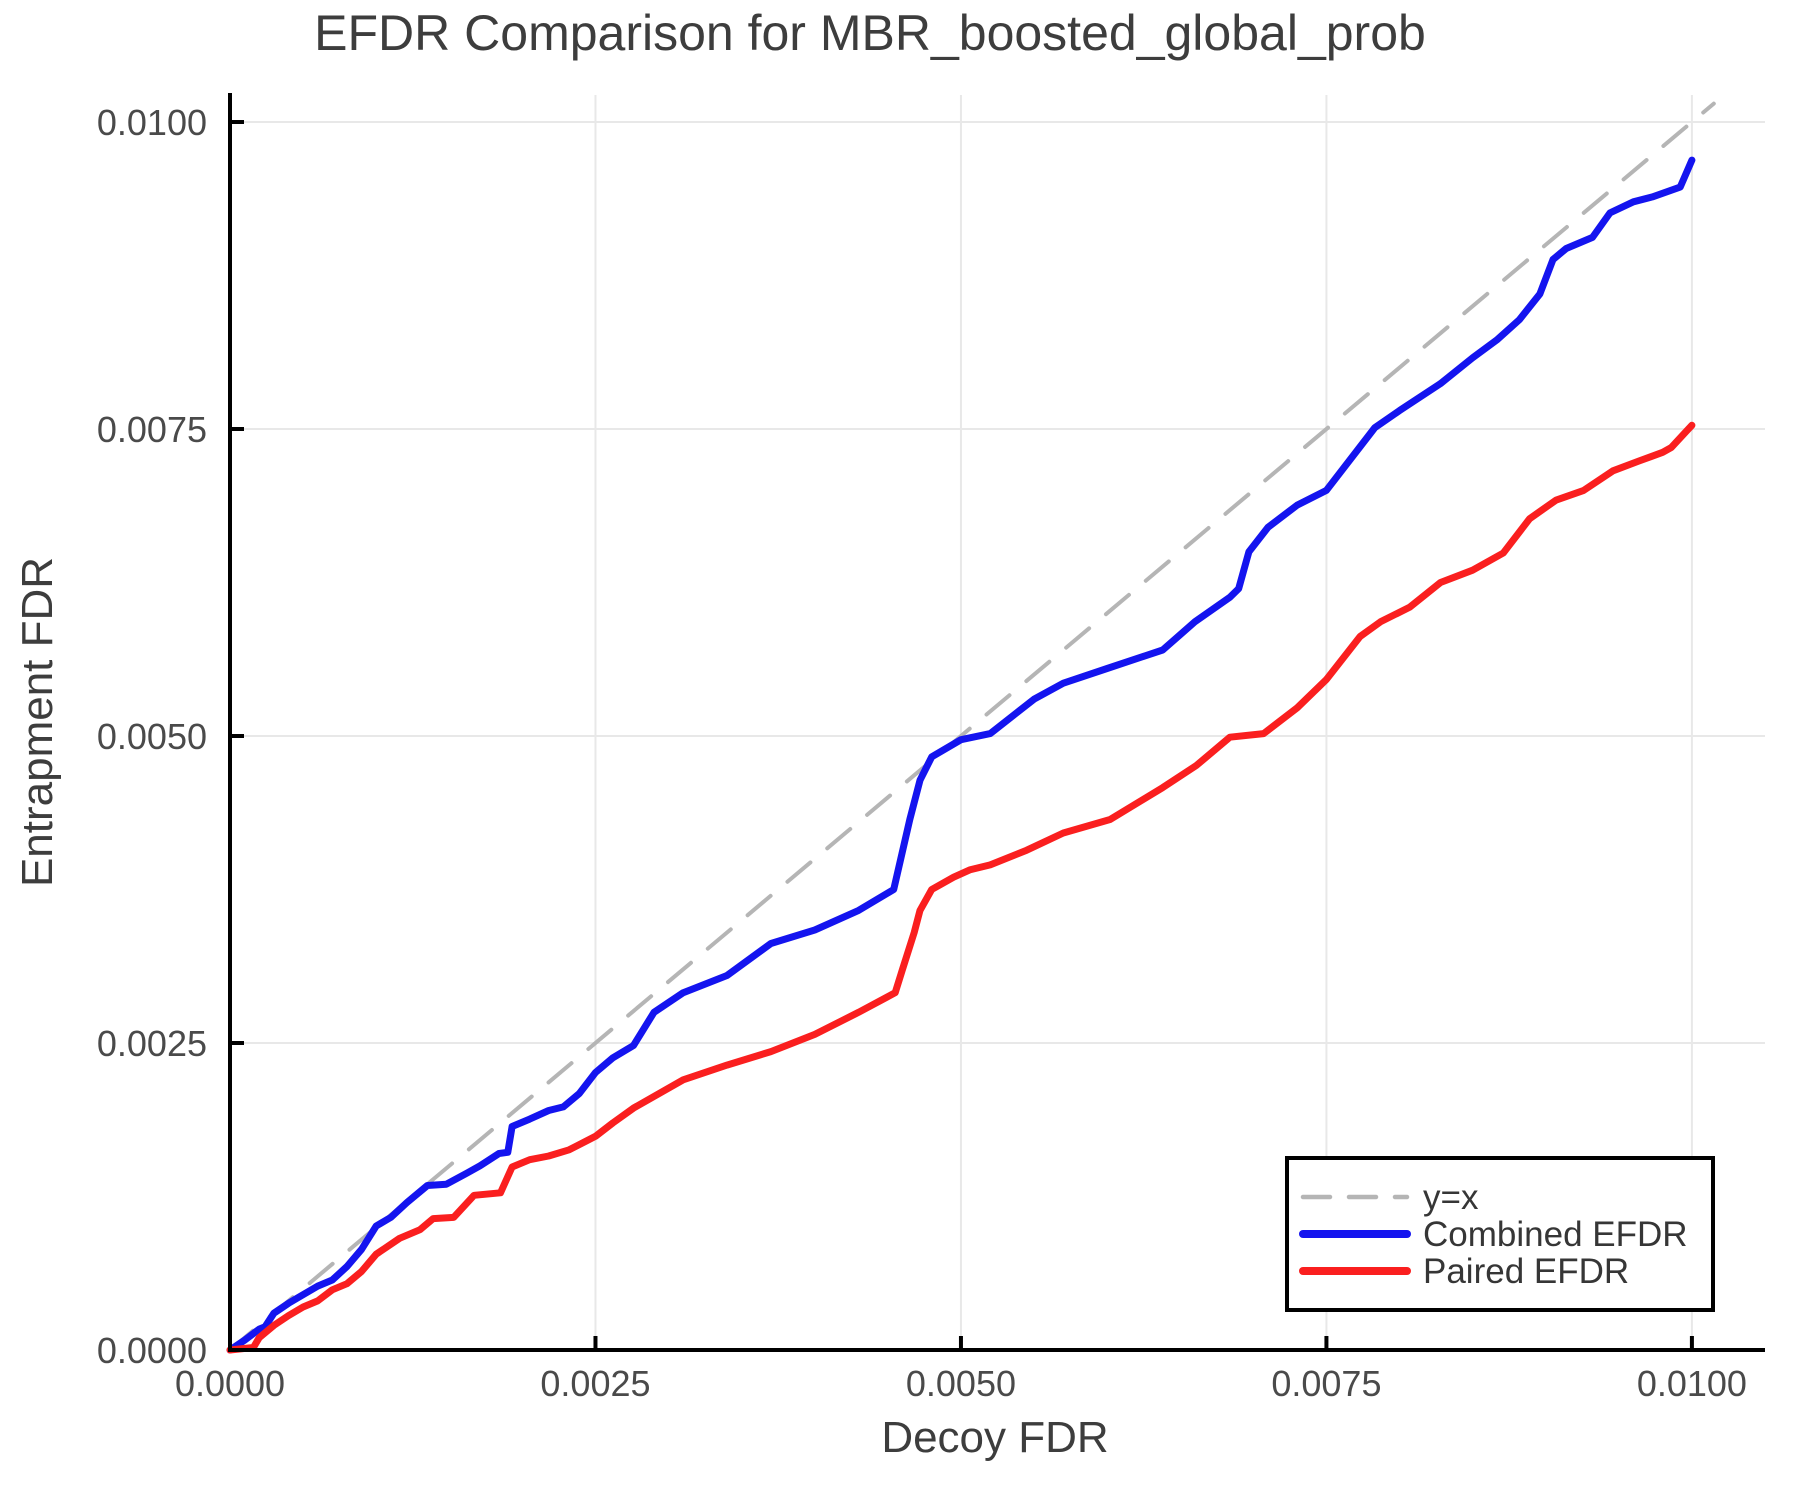 Image resolution: width=1800 pixels, height=1500 pixels. What do you see at coordinates (994, 1437) in the screenshot?
I see `x-axis-label: Decoy FDR` at bounding box center [994, 1437].